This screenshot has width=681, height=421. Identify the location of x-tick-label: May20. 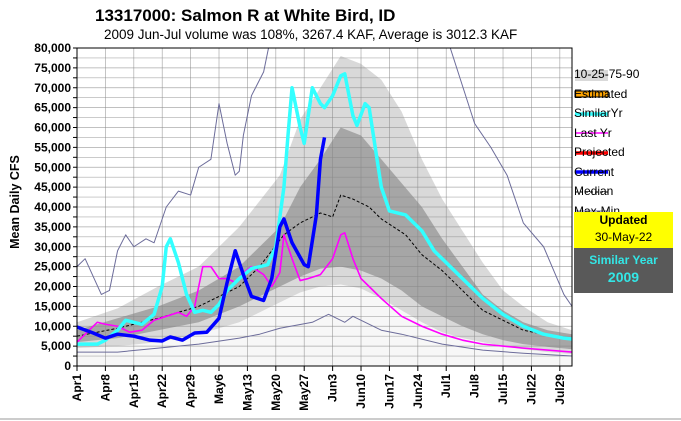
(276, 392).